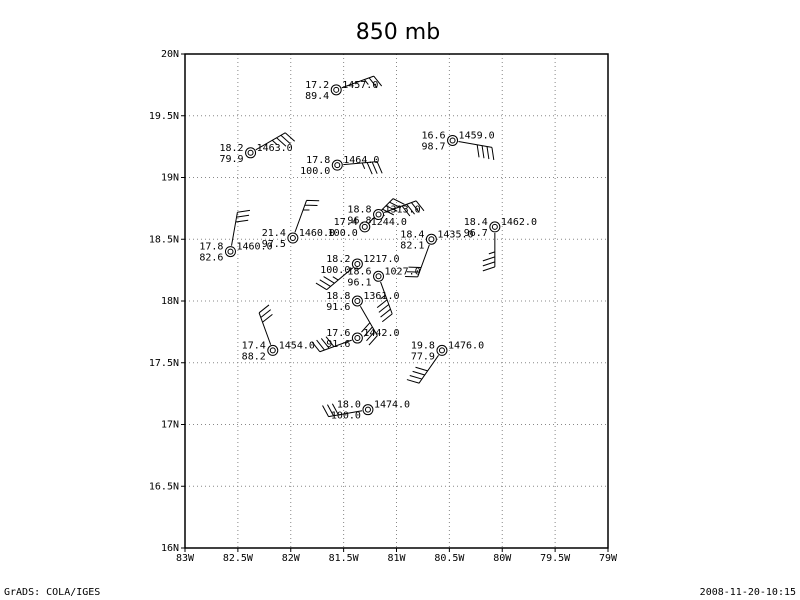  Describe the element at coordinates (170, 301) in the screenshot. I see `y-tick-label: 18N` at that location.